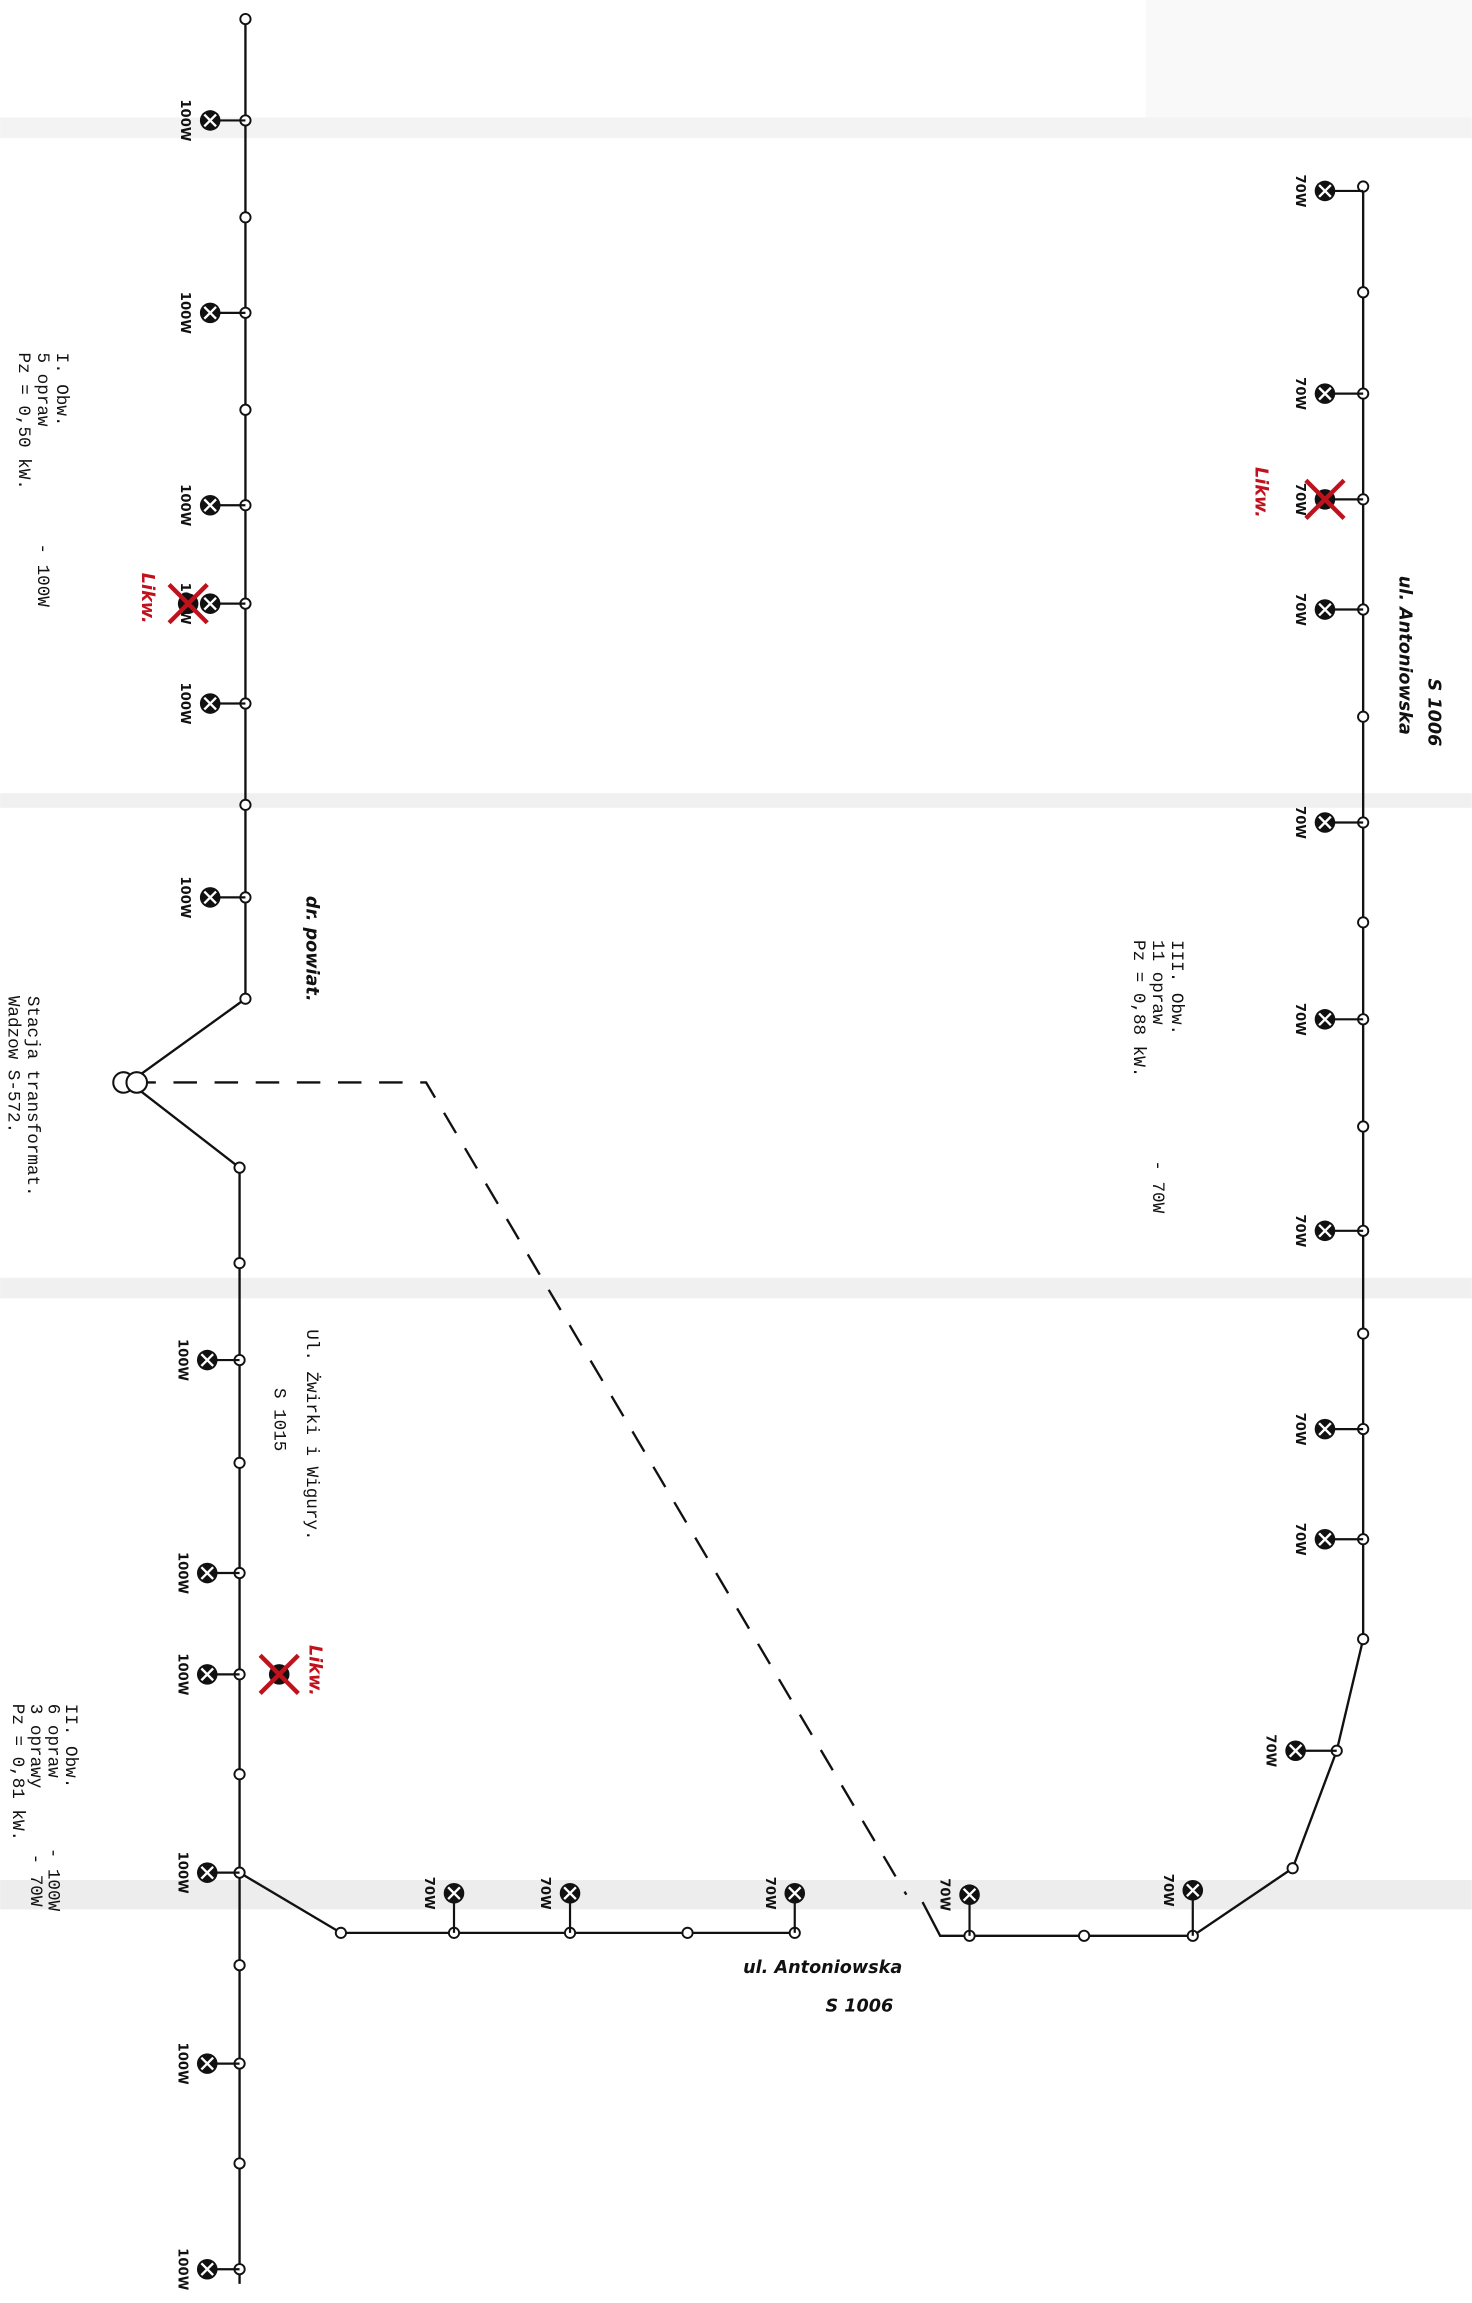 The image size is (1472, 2303). What do you see at coordinates (1138, 1008) in the screenshot?
I see `circuit-total: Pz = 0,88 kW.` at bounding box center [1138, 1008].